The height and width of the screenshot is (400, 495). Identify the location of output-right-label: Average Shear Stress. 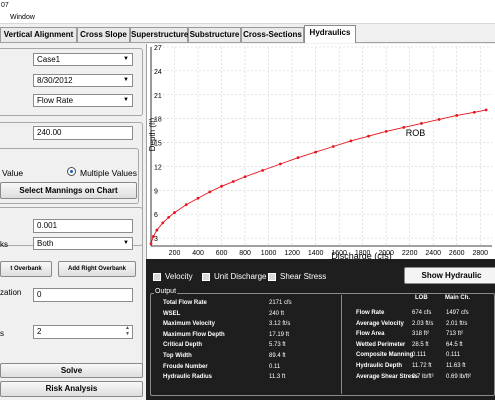
(387, 376).